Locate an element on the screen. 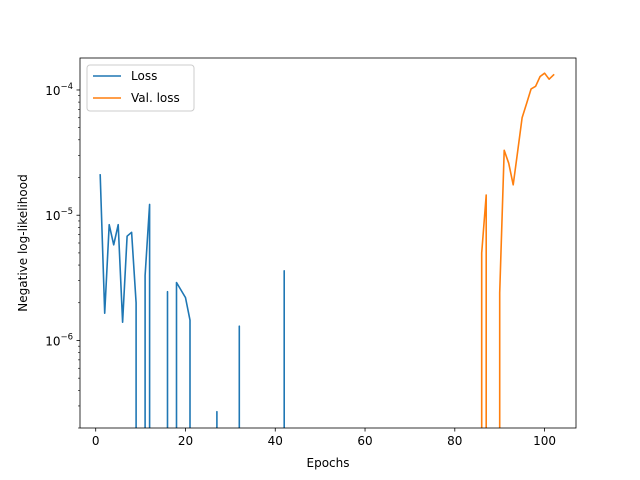 The width and height of the screenshot is (640, 480). y-axis-ticks: 10⁻⁶ 10⁻⁵ 10⁻⁴ is located at coordinates (62, 255).